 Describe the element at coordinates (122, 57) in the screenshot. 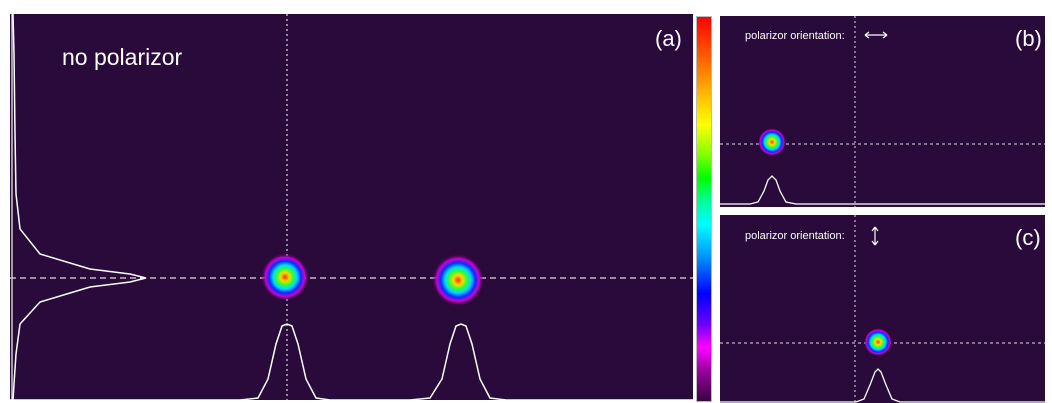

I see `condition-label: no polarizor` at that location.